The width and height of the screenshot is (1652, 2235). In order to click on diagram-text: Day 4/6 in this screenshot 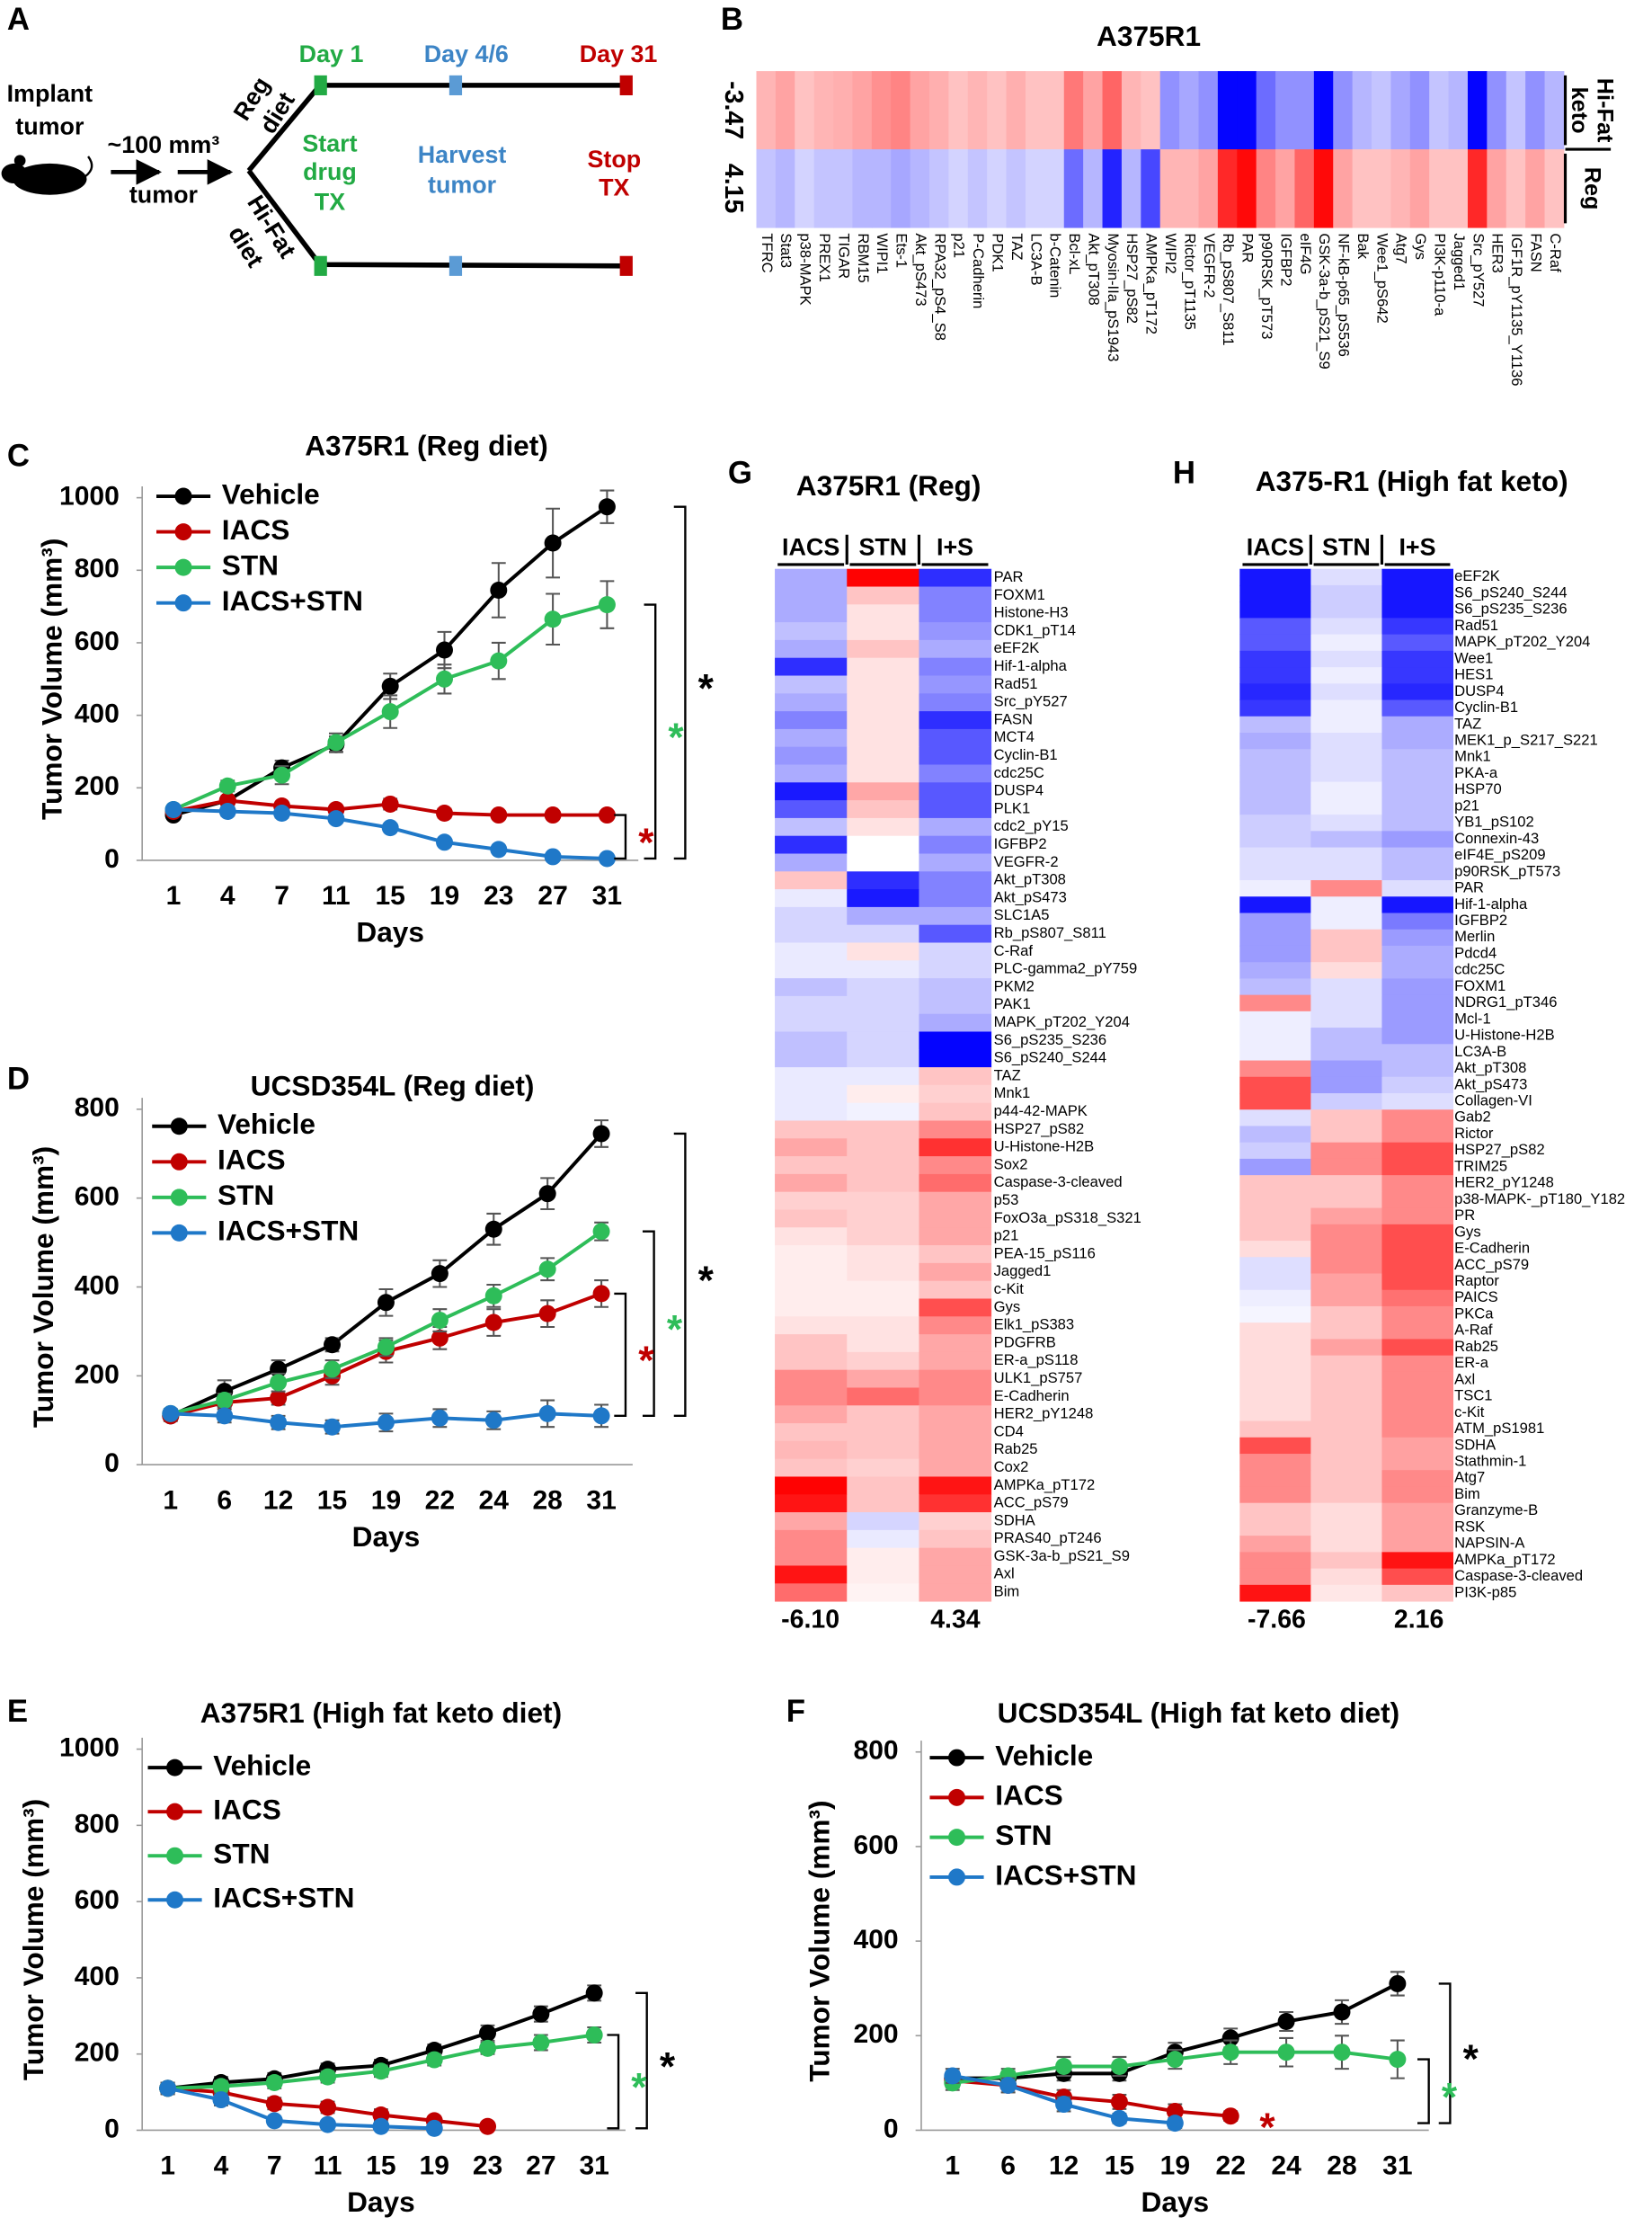, I will do `click(466, 53)`.